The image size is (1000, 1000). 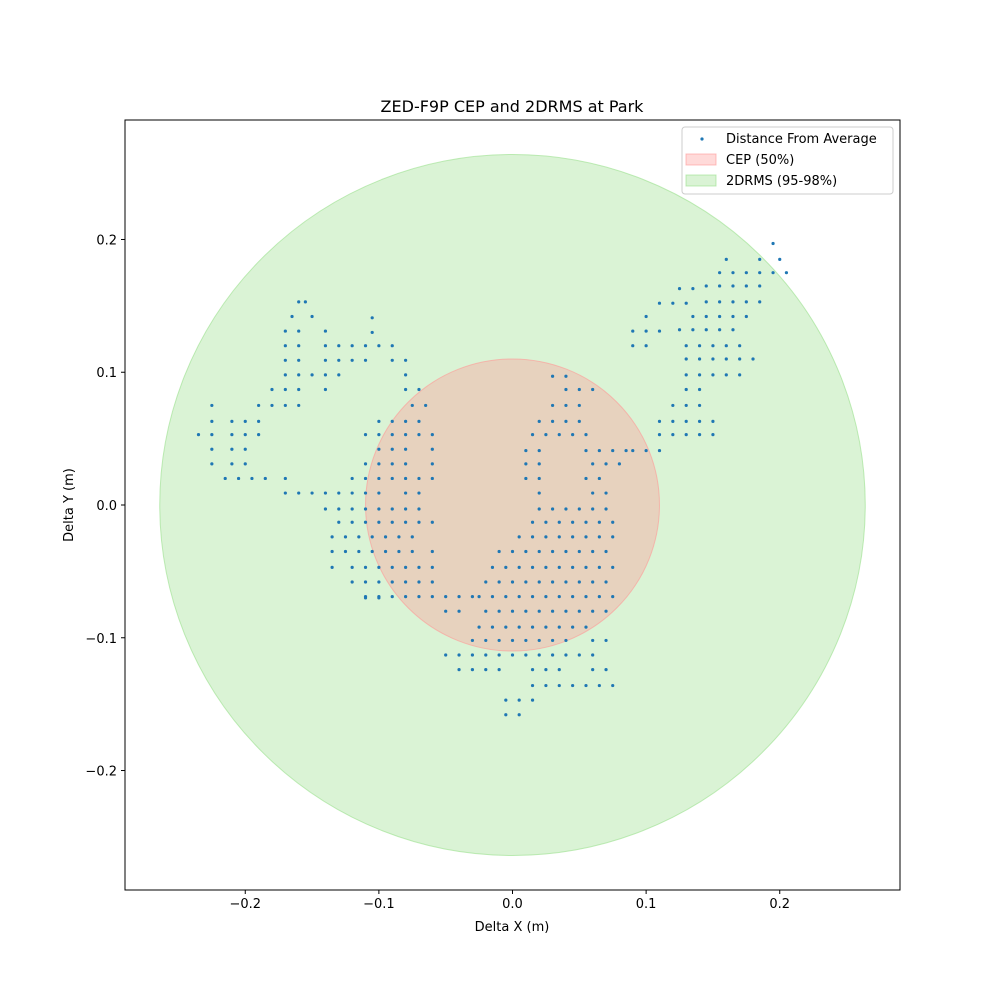 I want to click on legend-item-cep: CEP (50%), so click(x=739, y=160).